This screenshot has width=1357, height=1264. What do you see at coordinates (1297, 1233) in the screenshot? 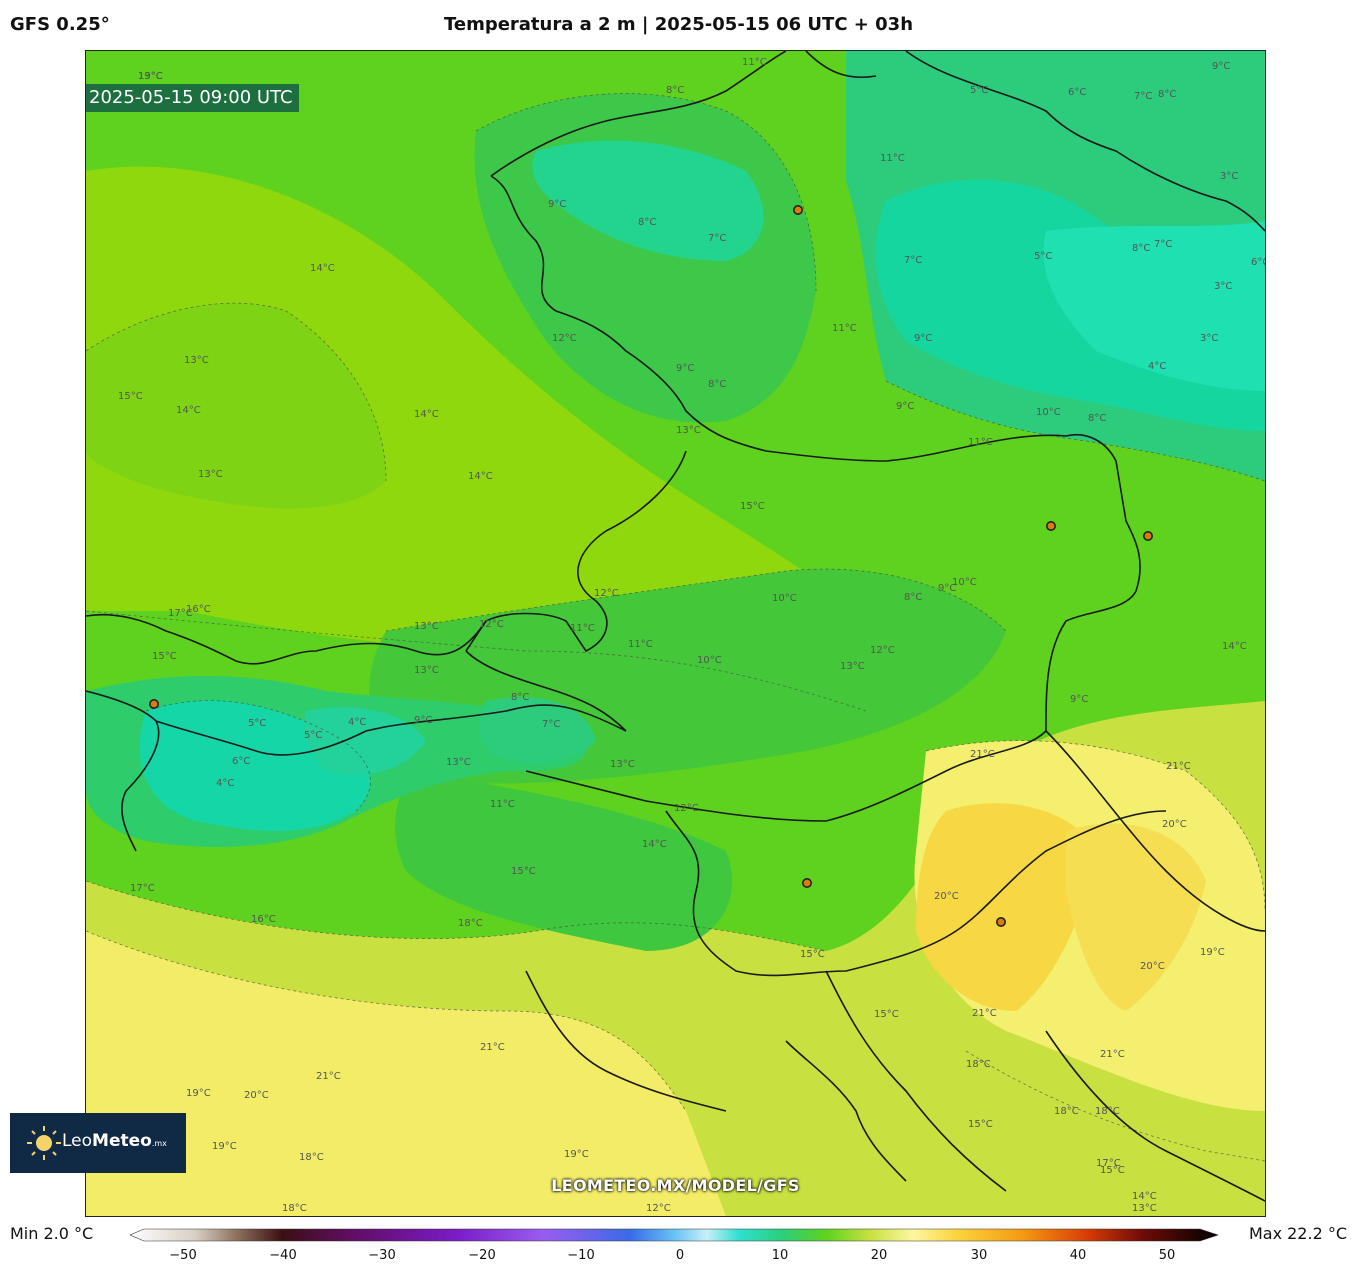
I see `max-label: Max 22.2 °C` at bounding box center [1297, 1233].